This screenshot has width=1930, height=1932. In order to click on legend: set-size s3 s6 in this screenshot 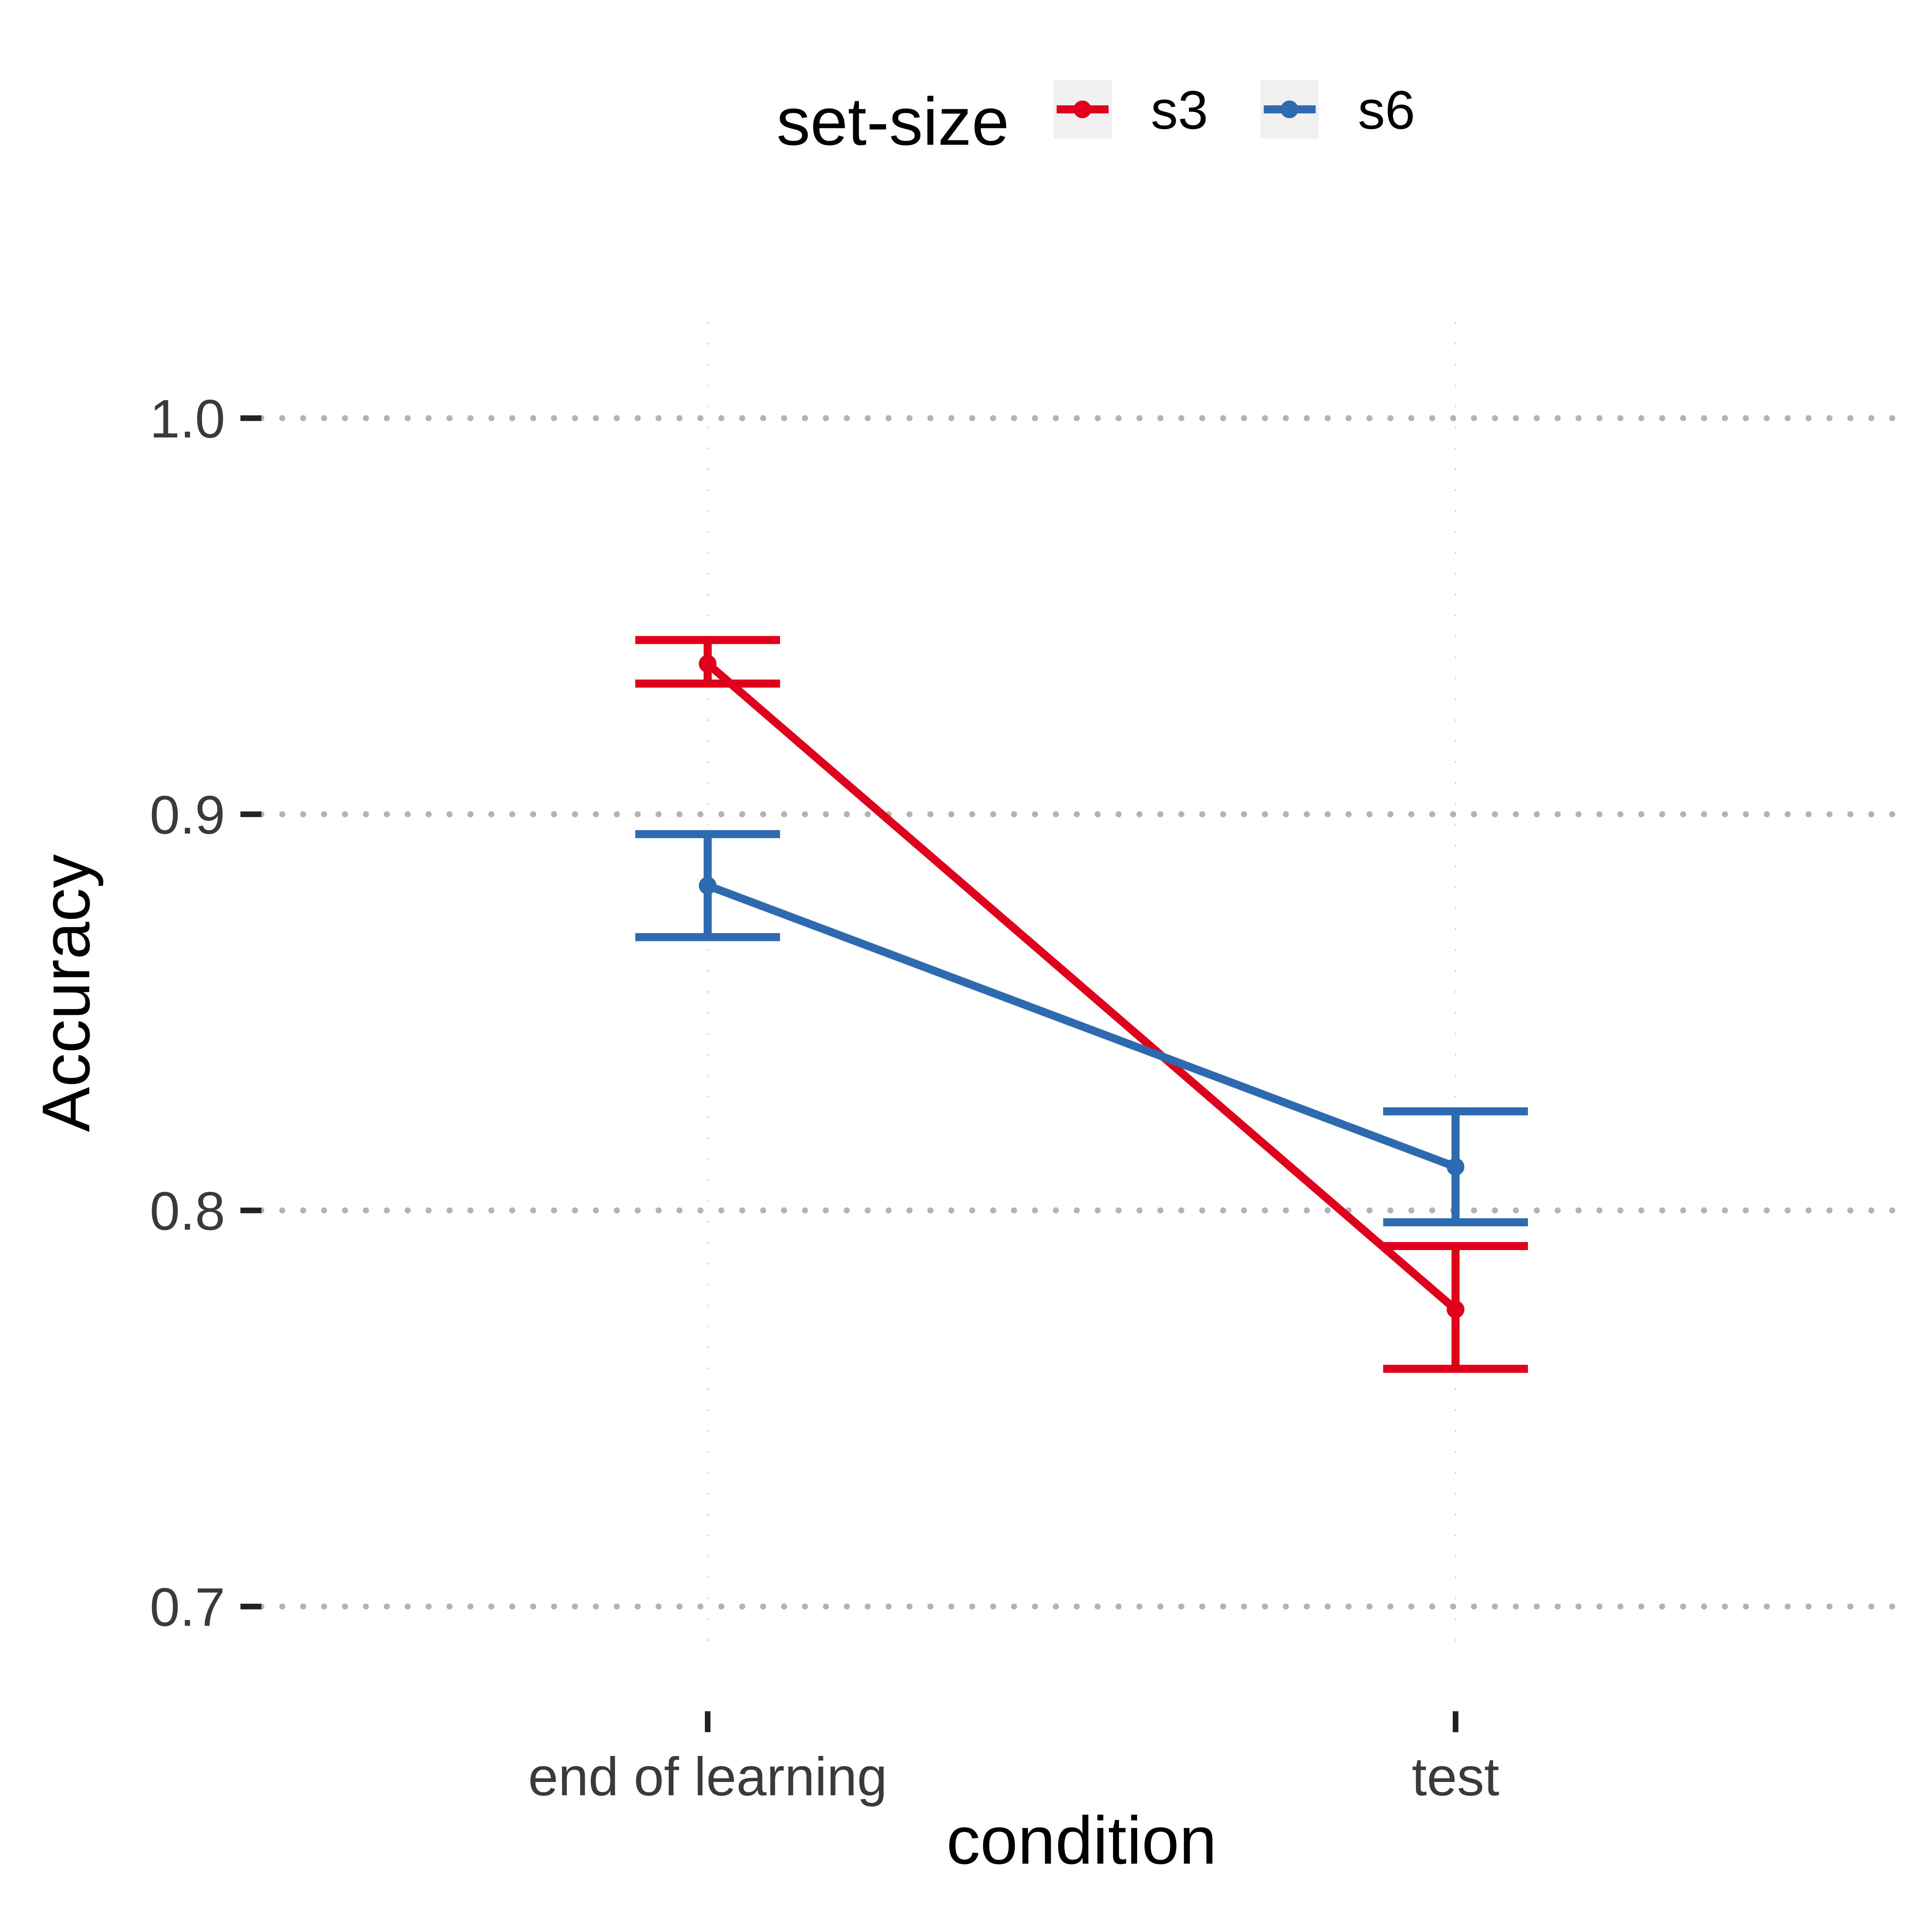, I will do `click(1095, 119)`.